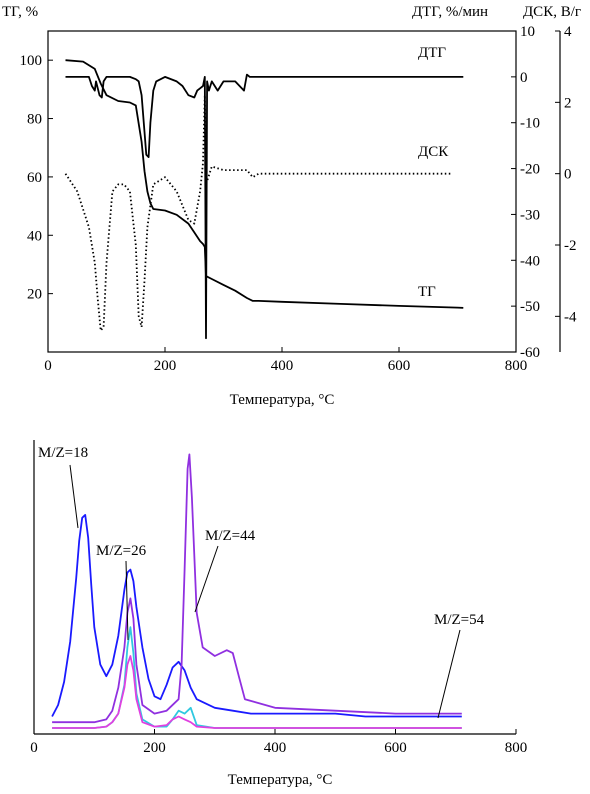 This screenshot has width=590, height=794. Describe the element at coordinates (48, 366) in the screenshot. I see `top-x-tick-label: 0` at that location.